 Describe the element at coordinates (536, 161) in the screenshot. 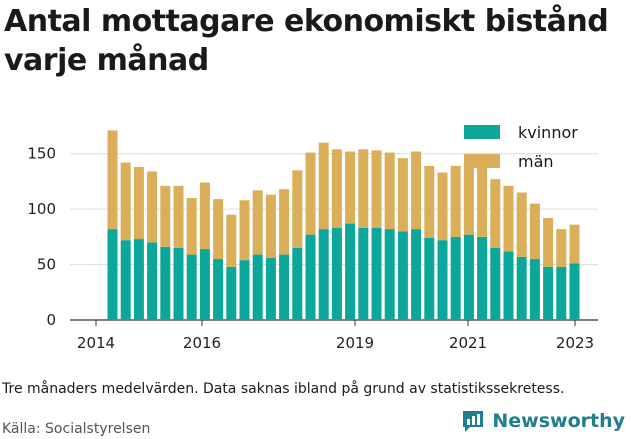

I see `legend-label-man: män` at that location.